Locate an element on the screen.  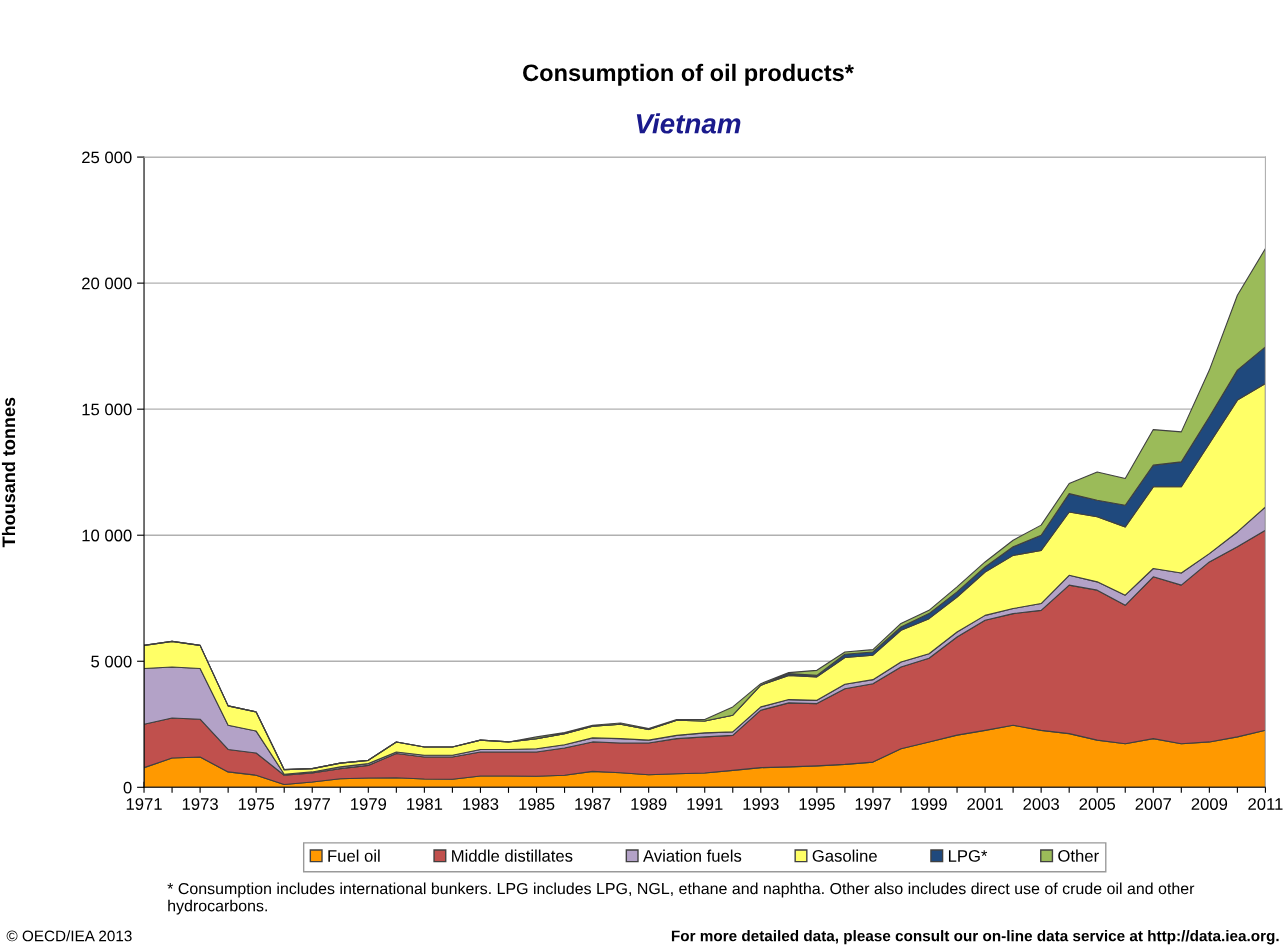
x-tick-label: 2007 is located at coordinates (1153, 804).